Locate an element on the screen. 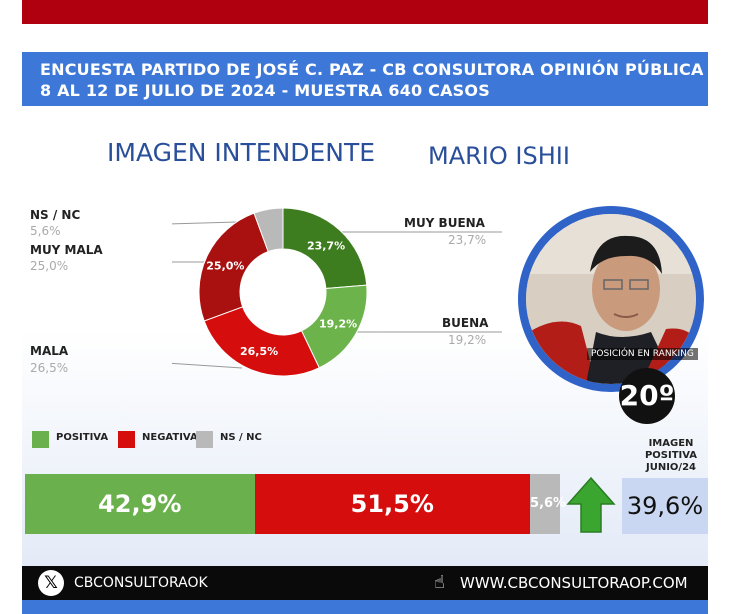 Image resolution: width=730 pixels, height=614 pixels. imagen-positiva-line-1: IMAGEN is located at coordinates (671, 443).